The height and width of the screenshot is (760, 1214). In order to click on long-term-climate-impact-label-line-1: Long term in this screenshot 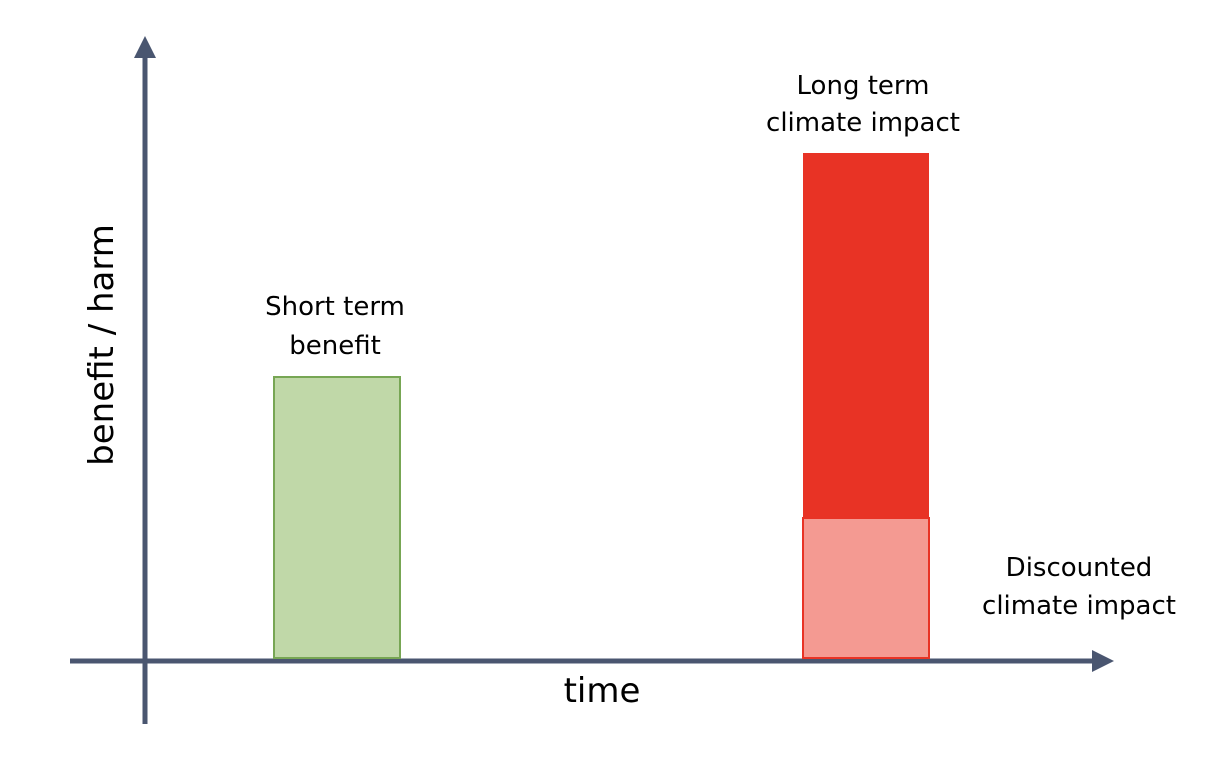, I will do `click(863, 86)`.